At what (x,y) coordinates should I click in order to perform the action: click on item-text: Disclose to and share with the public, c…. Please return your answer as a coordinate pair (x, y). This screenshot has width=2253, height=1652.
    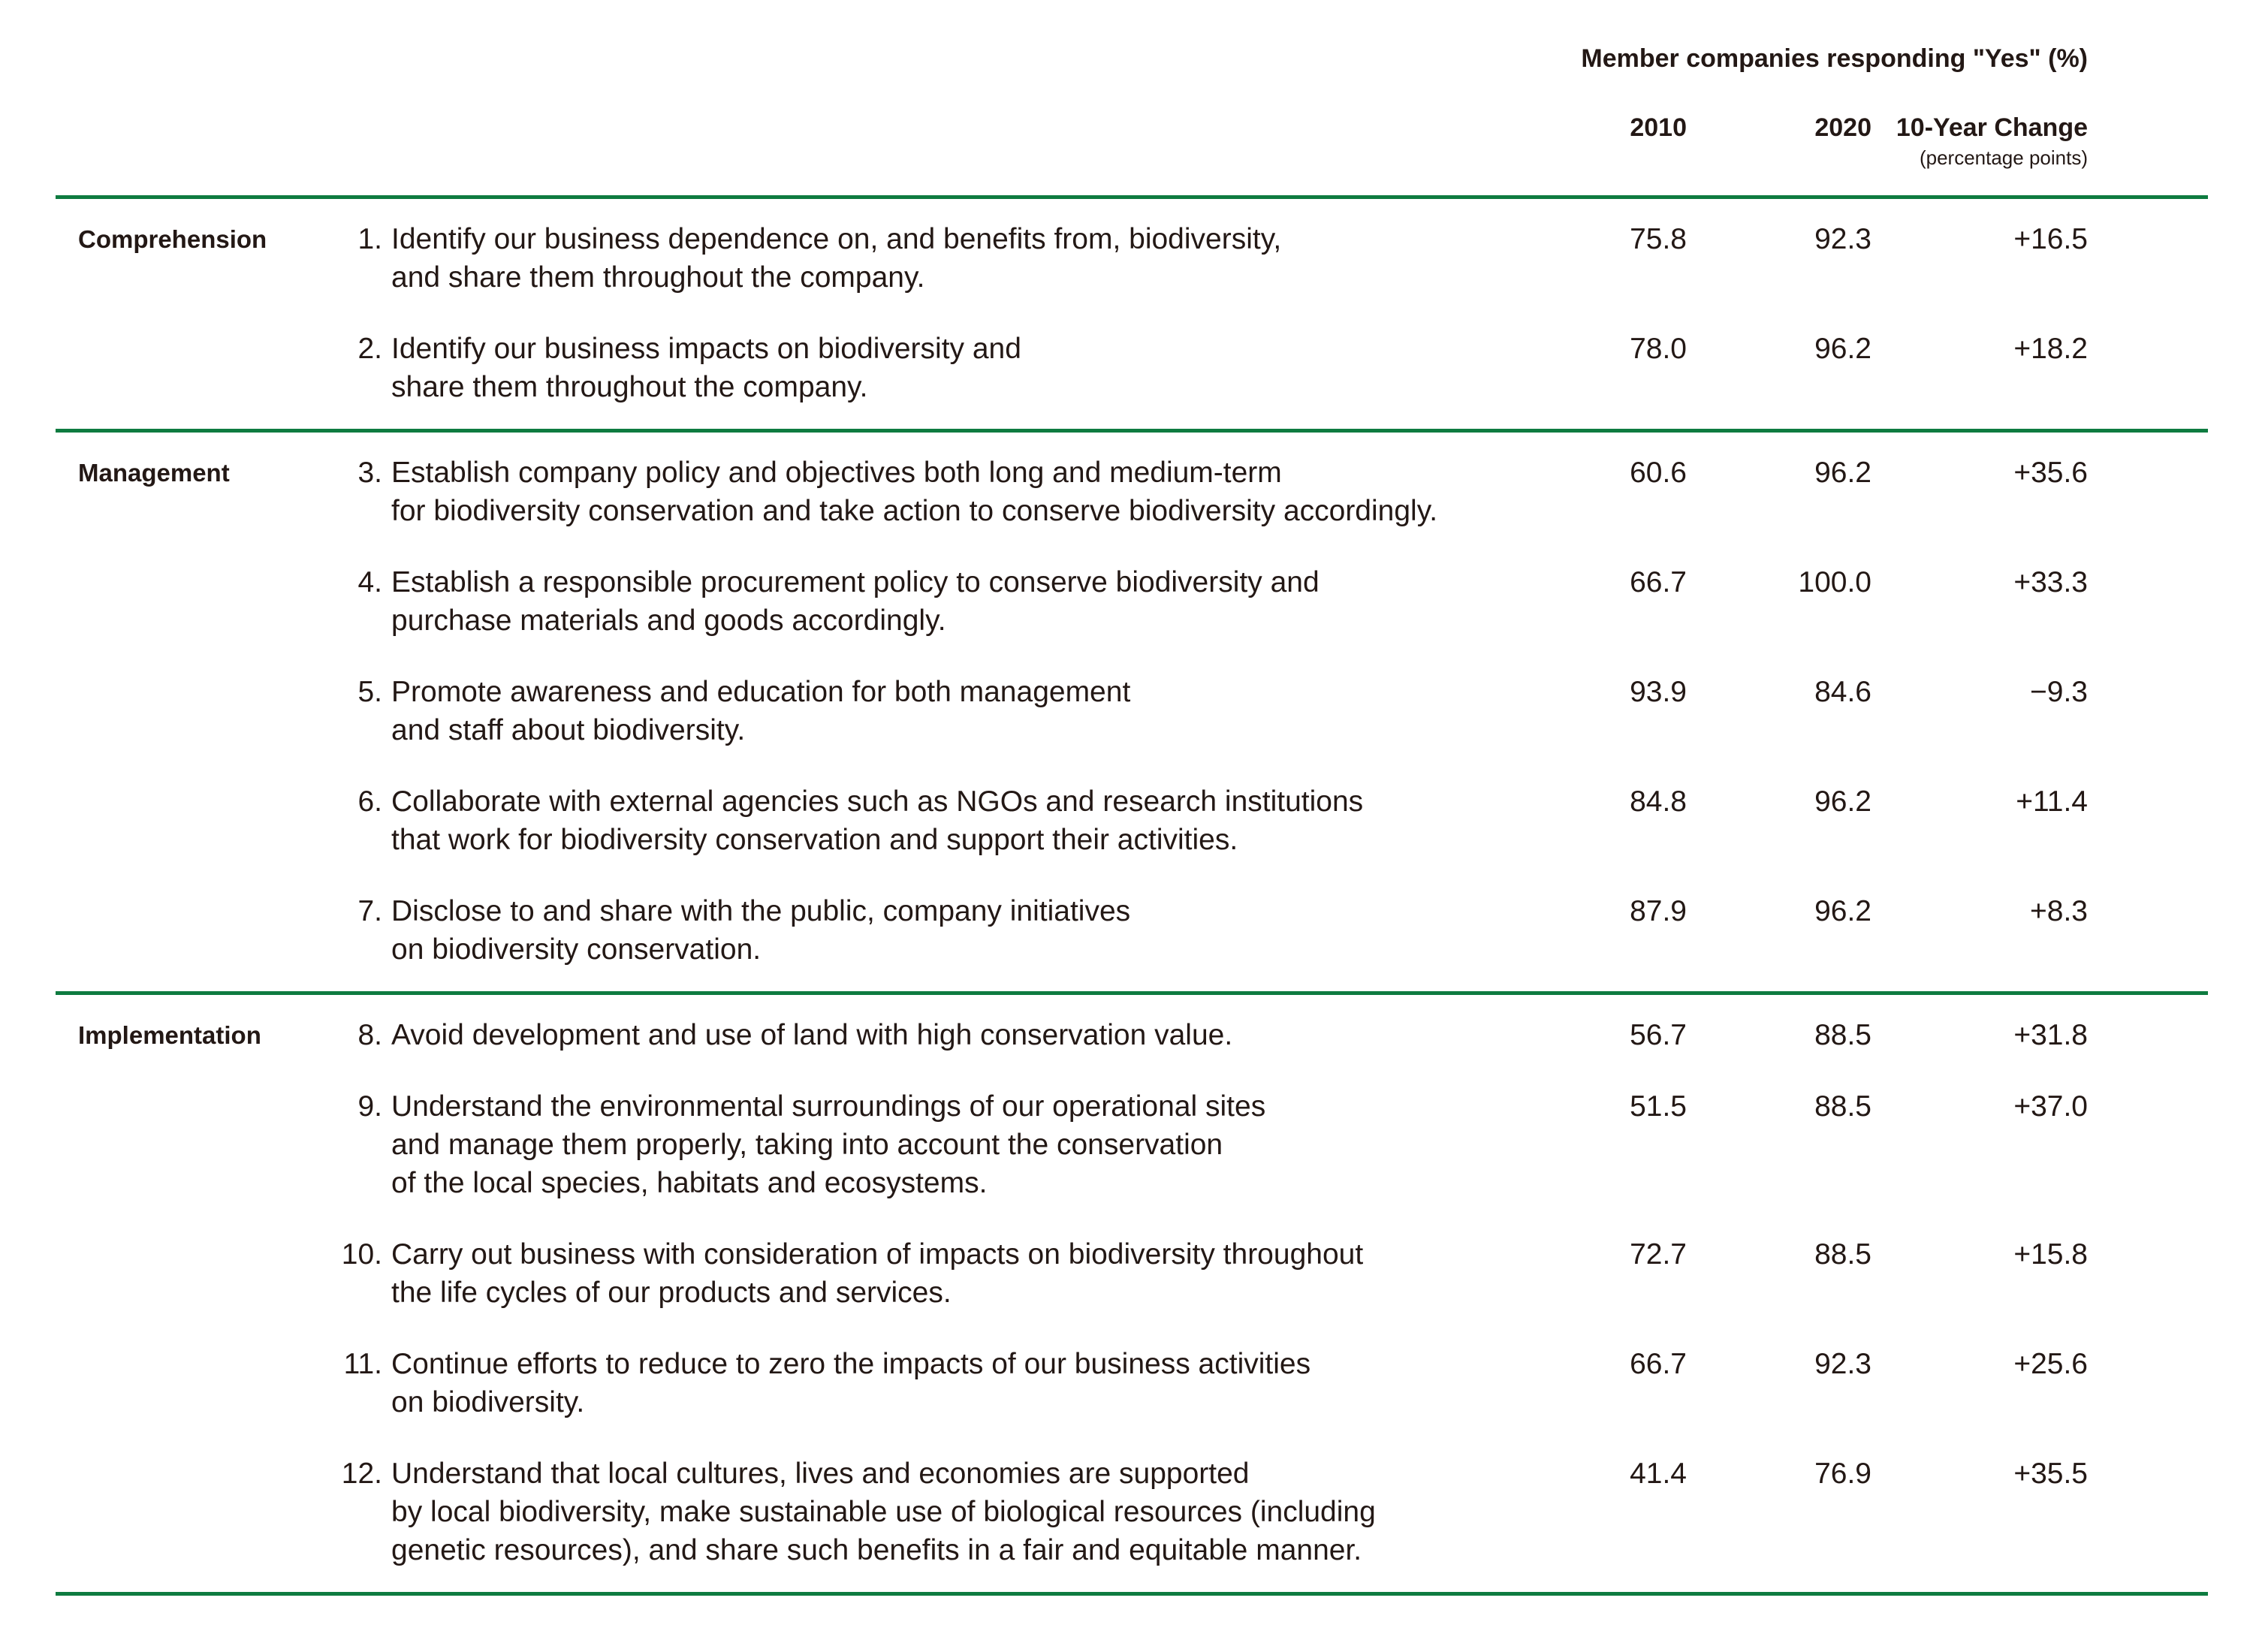
    Looking at the image, I should click on (969, 930).